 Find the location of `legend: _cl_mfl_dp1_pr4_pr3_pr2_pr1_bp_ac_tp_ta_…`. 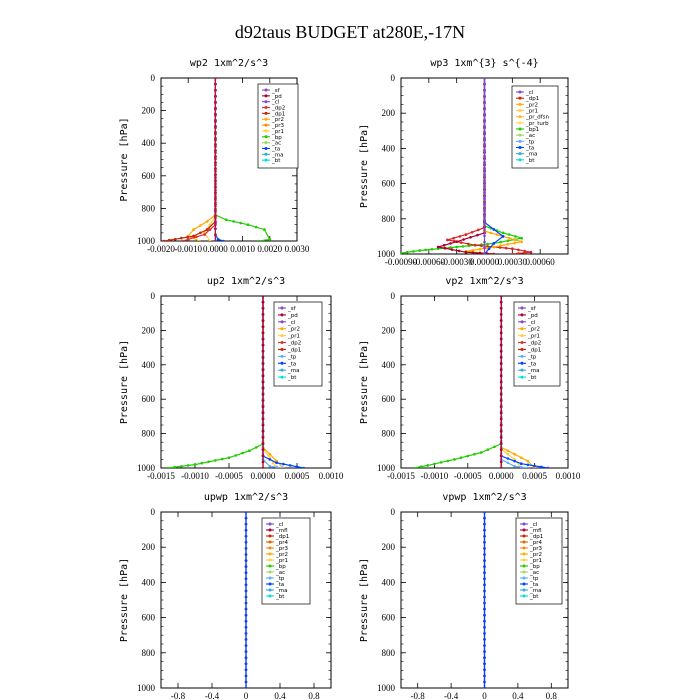

legend: _cl_mfl_dp1_pr4_pr3_pr2_pr1_bp_ac_tp_ta_… is located at coordinates (286, 561).